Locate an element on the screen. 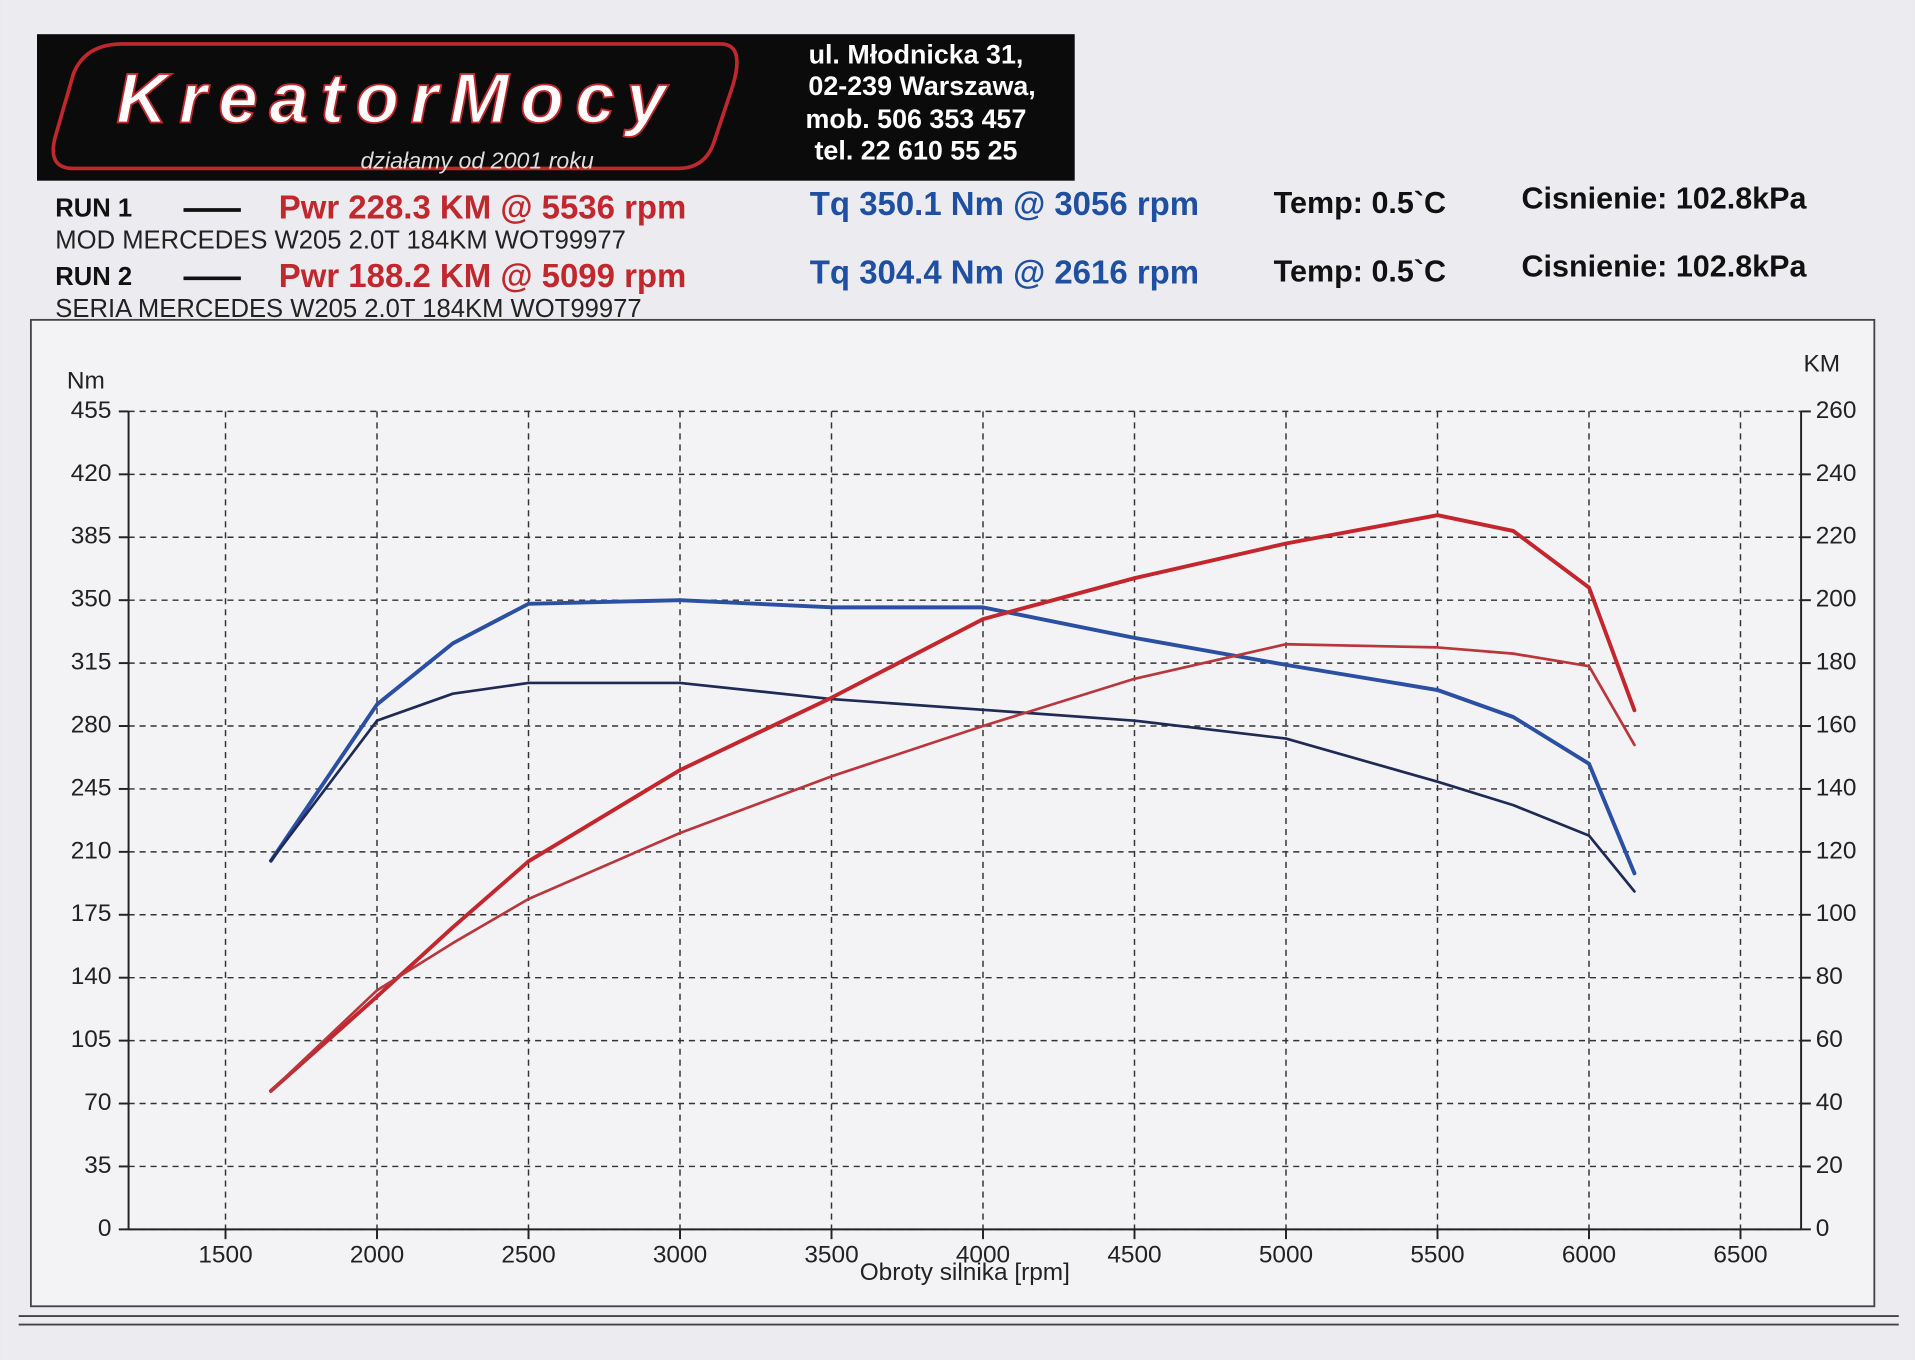 The image size is (1915, 1360). x-axis-label: Obroty silnika [rpm] is located at coordinates (965, 1272).